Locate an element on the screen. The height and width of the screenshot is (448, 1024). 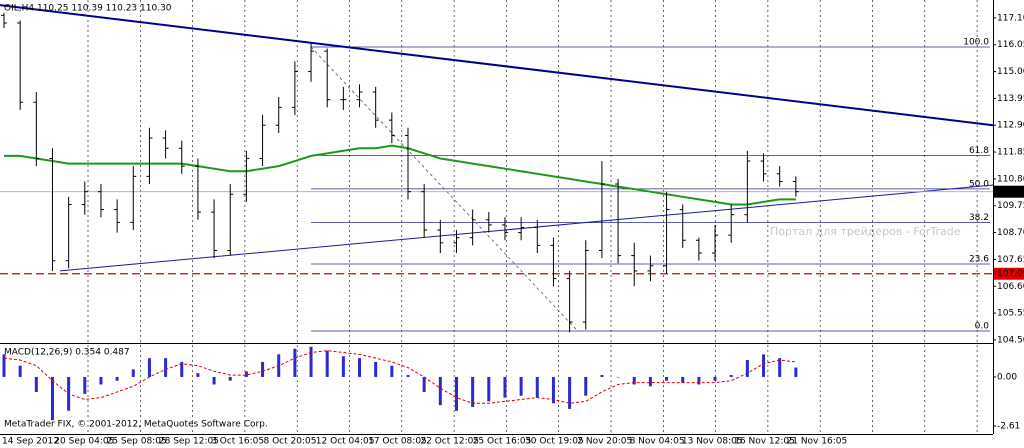
watermark: Портал для трейдеров - ForTrade is located at coordinates (865, 231).